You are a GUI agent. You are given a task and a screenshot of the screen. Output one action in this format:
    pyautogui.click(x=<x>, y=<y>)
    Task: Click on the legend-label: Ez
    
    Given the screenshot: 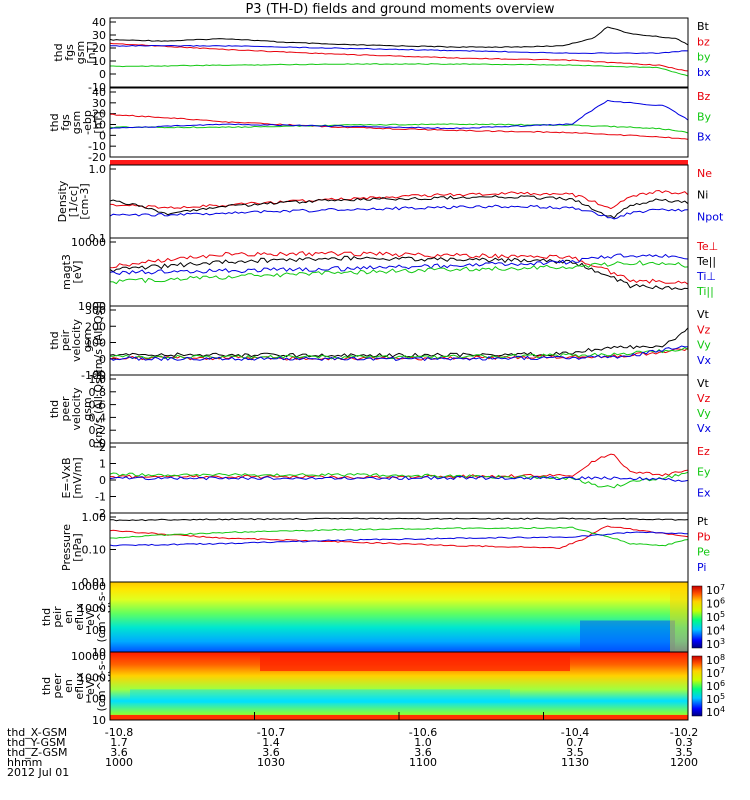 What is the action you would take?
    pyautogui.click(x=703, y=451)
    